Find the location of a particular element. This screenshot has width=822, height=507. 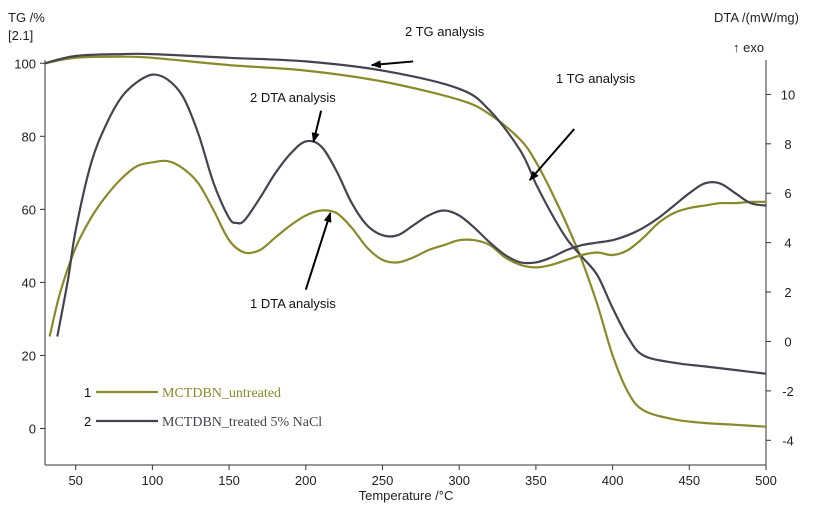

x-tick-label: 100 is located at coordinates (153, 480).